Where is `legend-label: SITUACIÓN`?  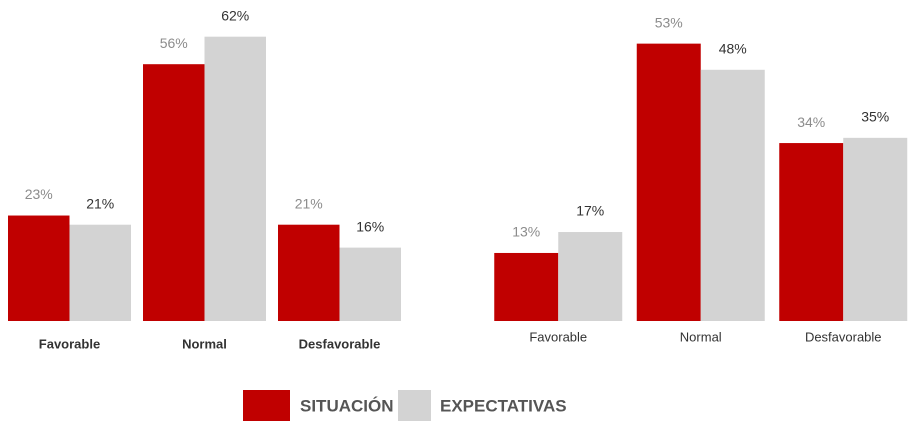
legend-label: SITUACIÓN is located at coordinates (347, 405).